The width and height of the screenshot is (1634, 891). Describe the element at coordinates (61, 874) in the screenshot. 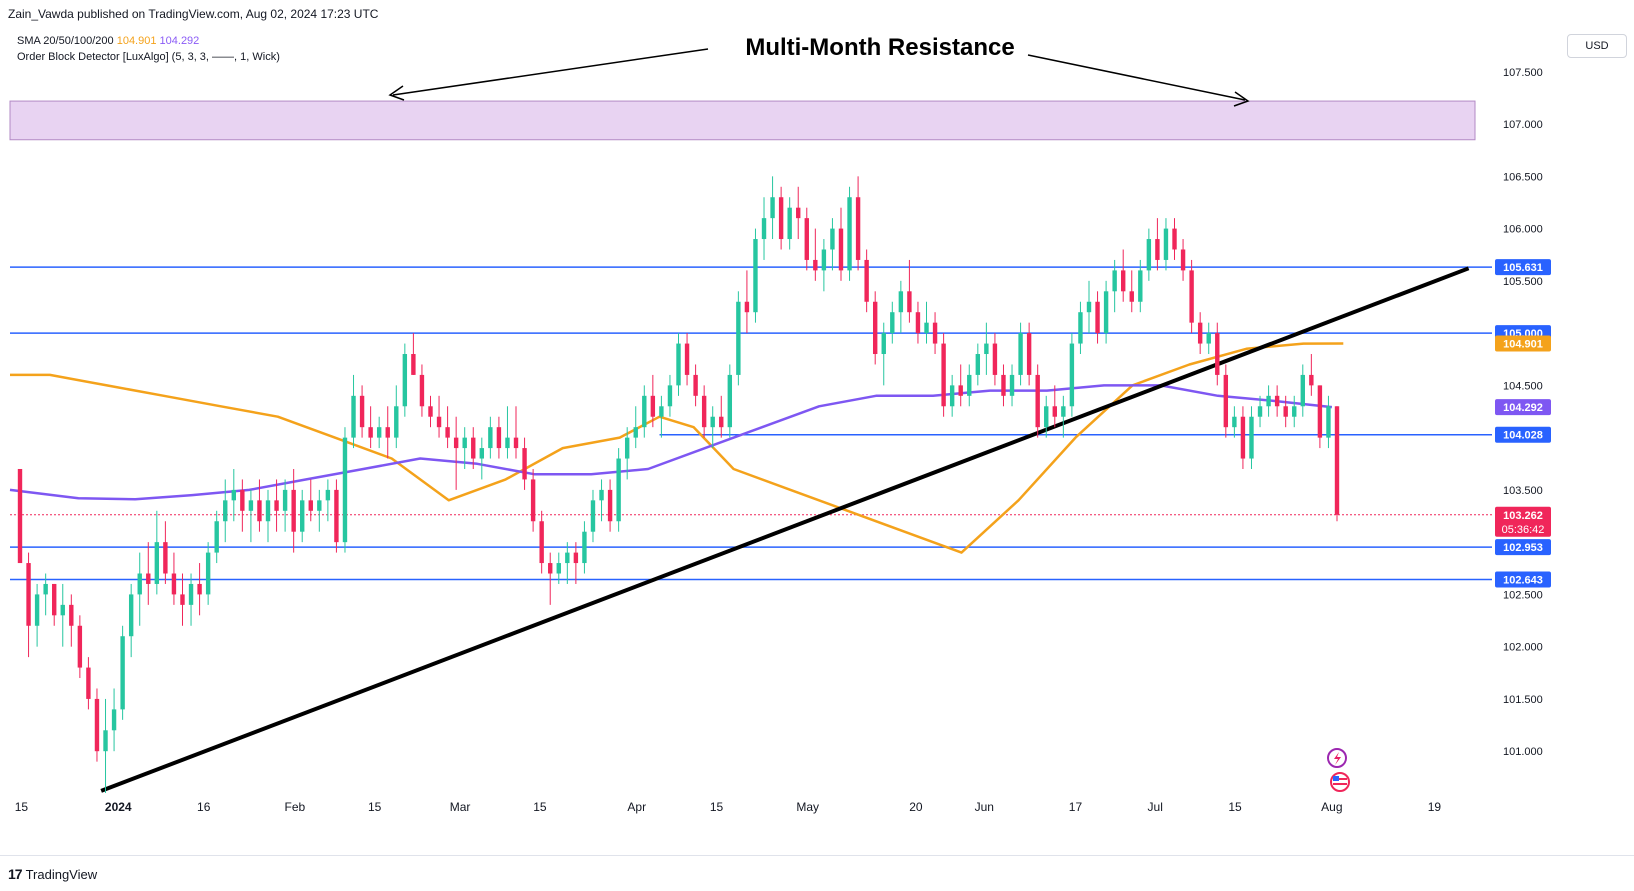

I see `footer-brand: TradingView` at that location.